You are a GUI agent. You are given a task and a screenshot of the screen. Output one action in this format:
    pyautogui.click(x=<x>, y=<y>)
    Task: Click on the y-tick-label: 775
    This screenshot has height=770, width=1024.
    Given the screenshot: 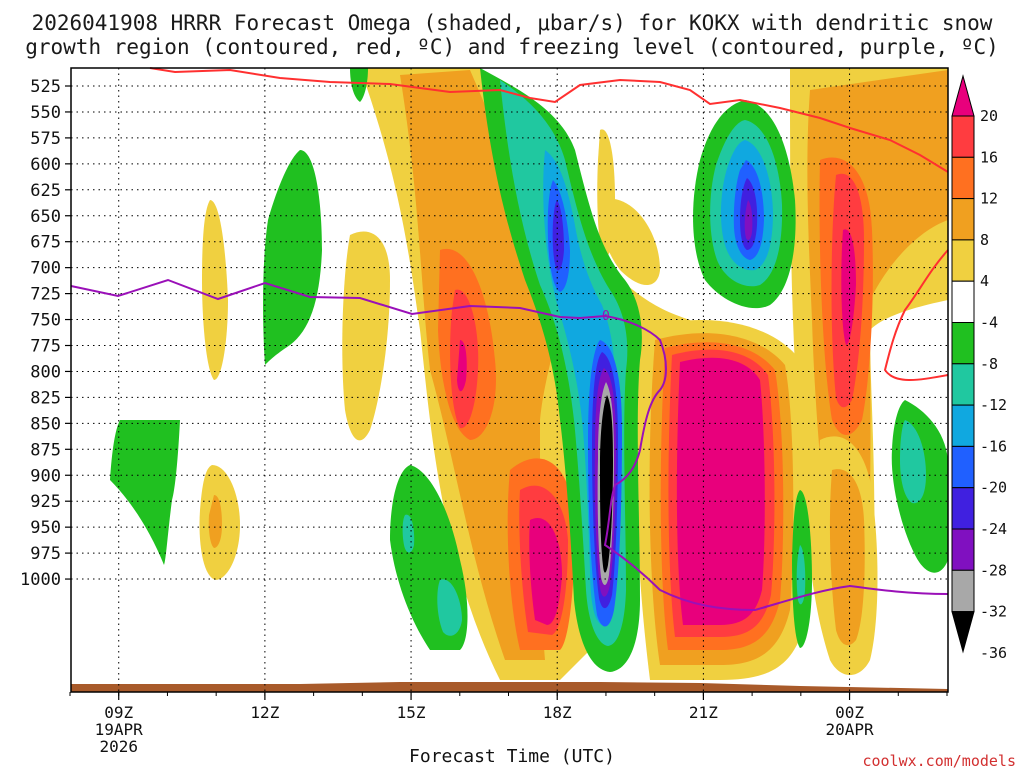 What is the action you would take?
    pyautogui.click(x=45, y=347)
    